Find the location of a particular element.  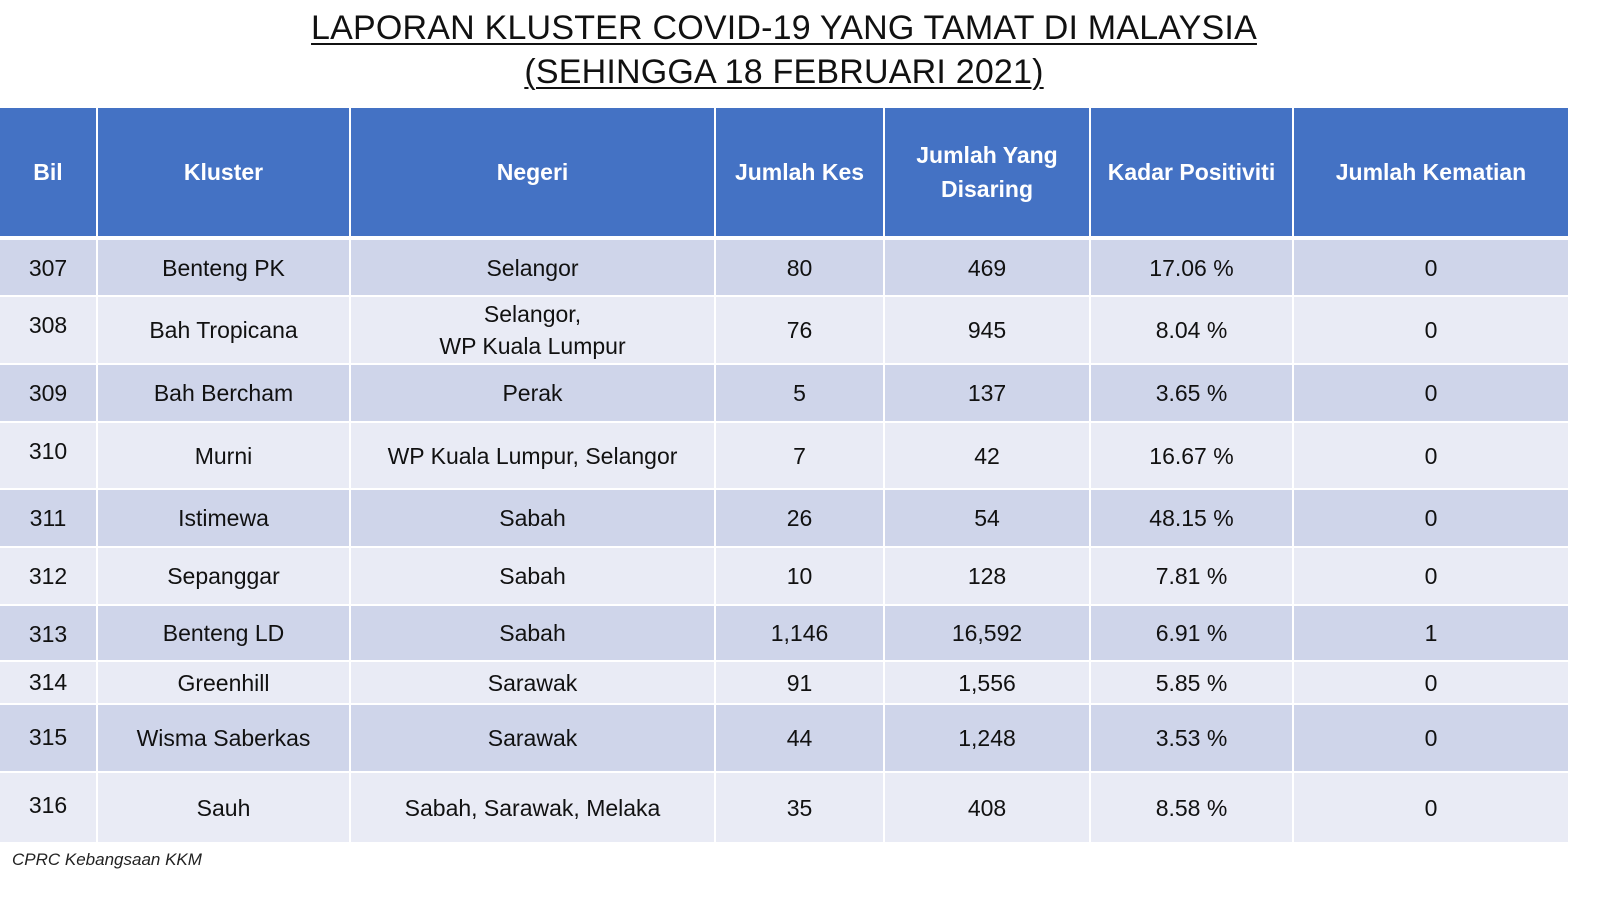

table-row: 307 Benteng PK Selangor 80 469 17.06 % 0 is located at coordinates (784, 266).